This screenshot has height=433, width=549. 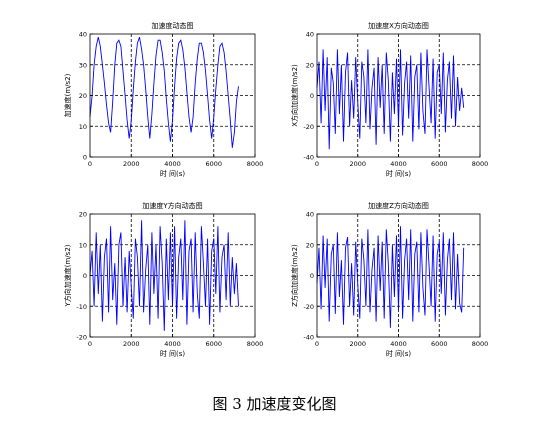 I want to click on y-tick-label: -10, so click(x=81, y=307).